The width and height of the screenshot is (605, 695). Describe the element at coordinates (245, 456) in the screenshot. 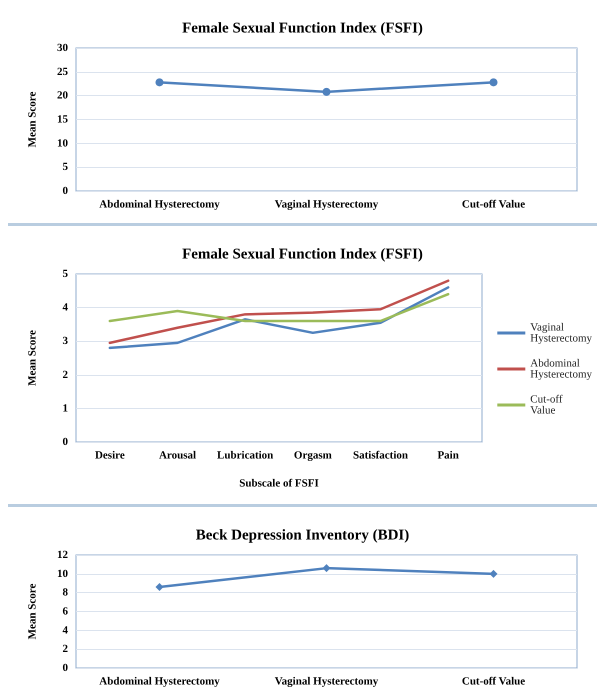

I see `x-tick-label: Lubrication` at that location.